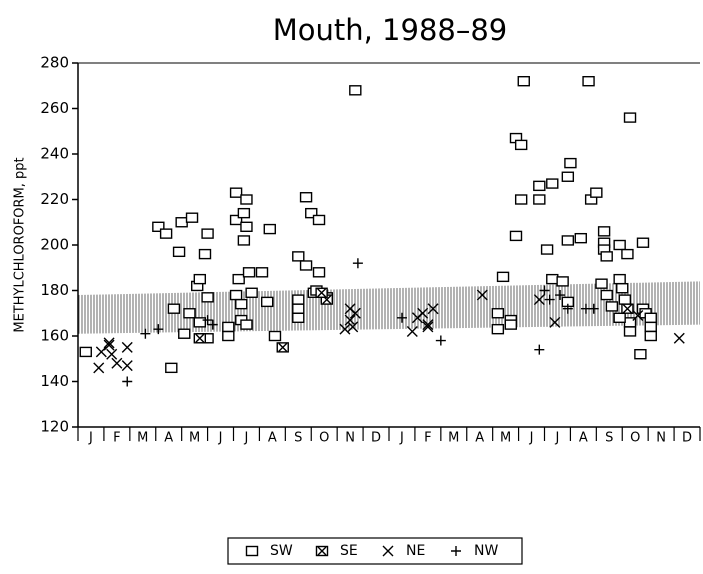  Describe the element at coordinates (54, 245) in the screenshot. I see `y-tick-label: 200` at that location.